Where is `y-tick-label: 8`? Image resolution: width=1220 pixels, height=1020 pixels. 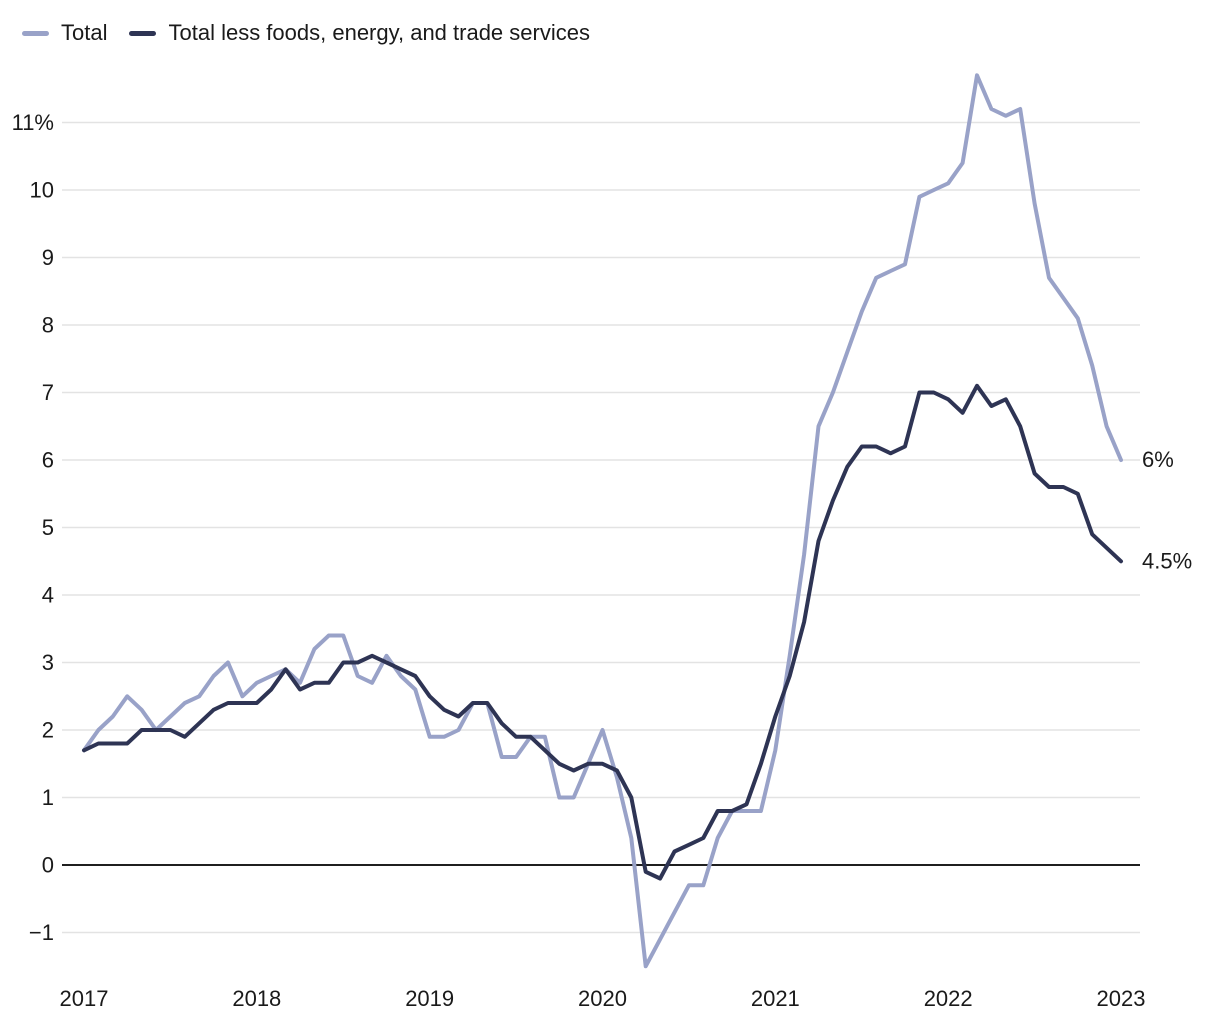
y-tick-label: 8 is located at coordinates (48, 325).